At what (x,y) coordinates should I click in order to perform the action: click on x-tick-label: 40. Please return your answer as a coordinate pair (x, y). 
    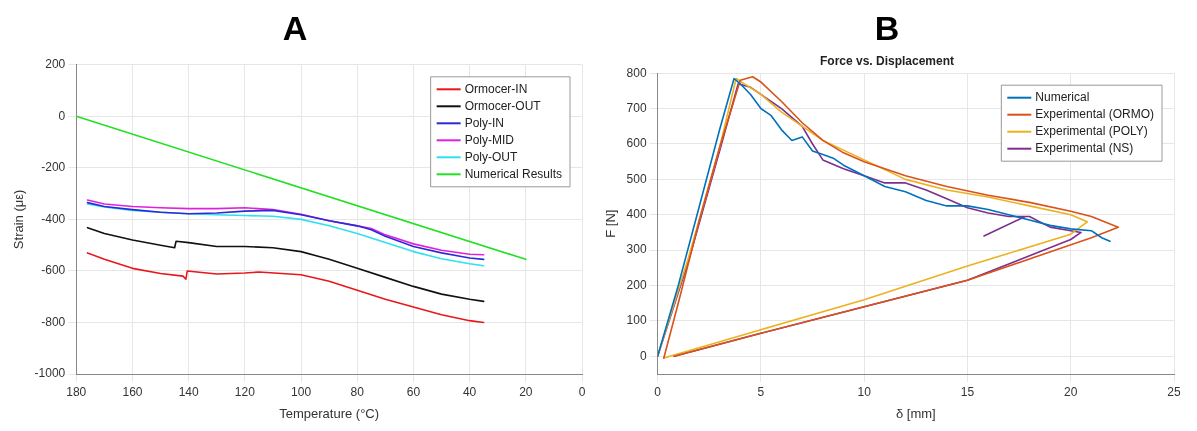
    Looking at the image, I should click on (469, 391).